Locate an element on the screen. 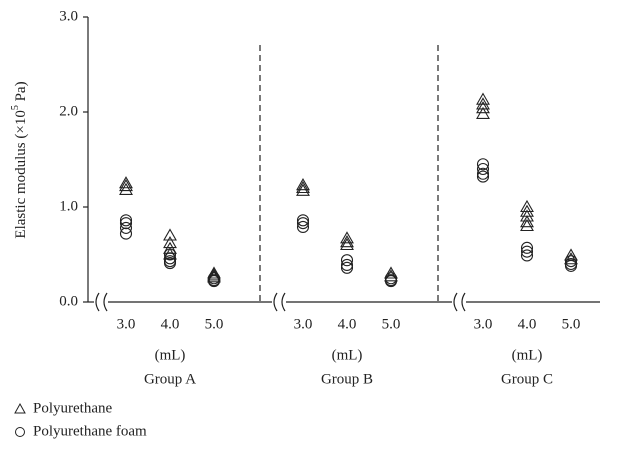 The width and height of the screenshot is (621, 461). y-axis-label: Elastic modulus (×105 Pa) is located at coordinates (19, 159).